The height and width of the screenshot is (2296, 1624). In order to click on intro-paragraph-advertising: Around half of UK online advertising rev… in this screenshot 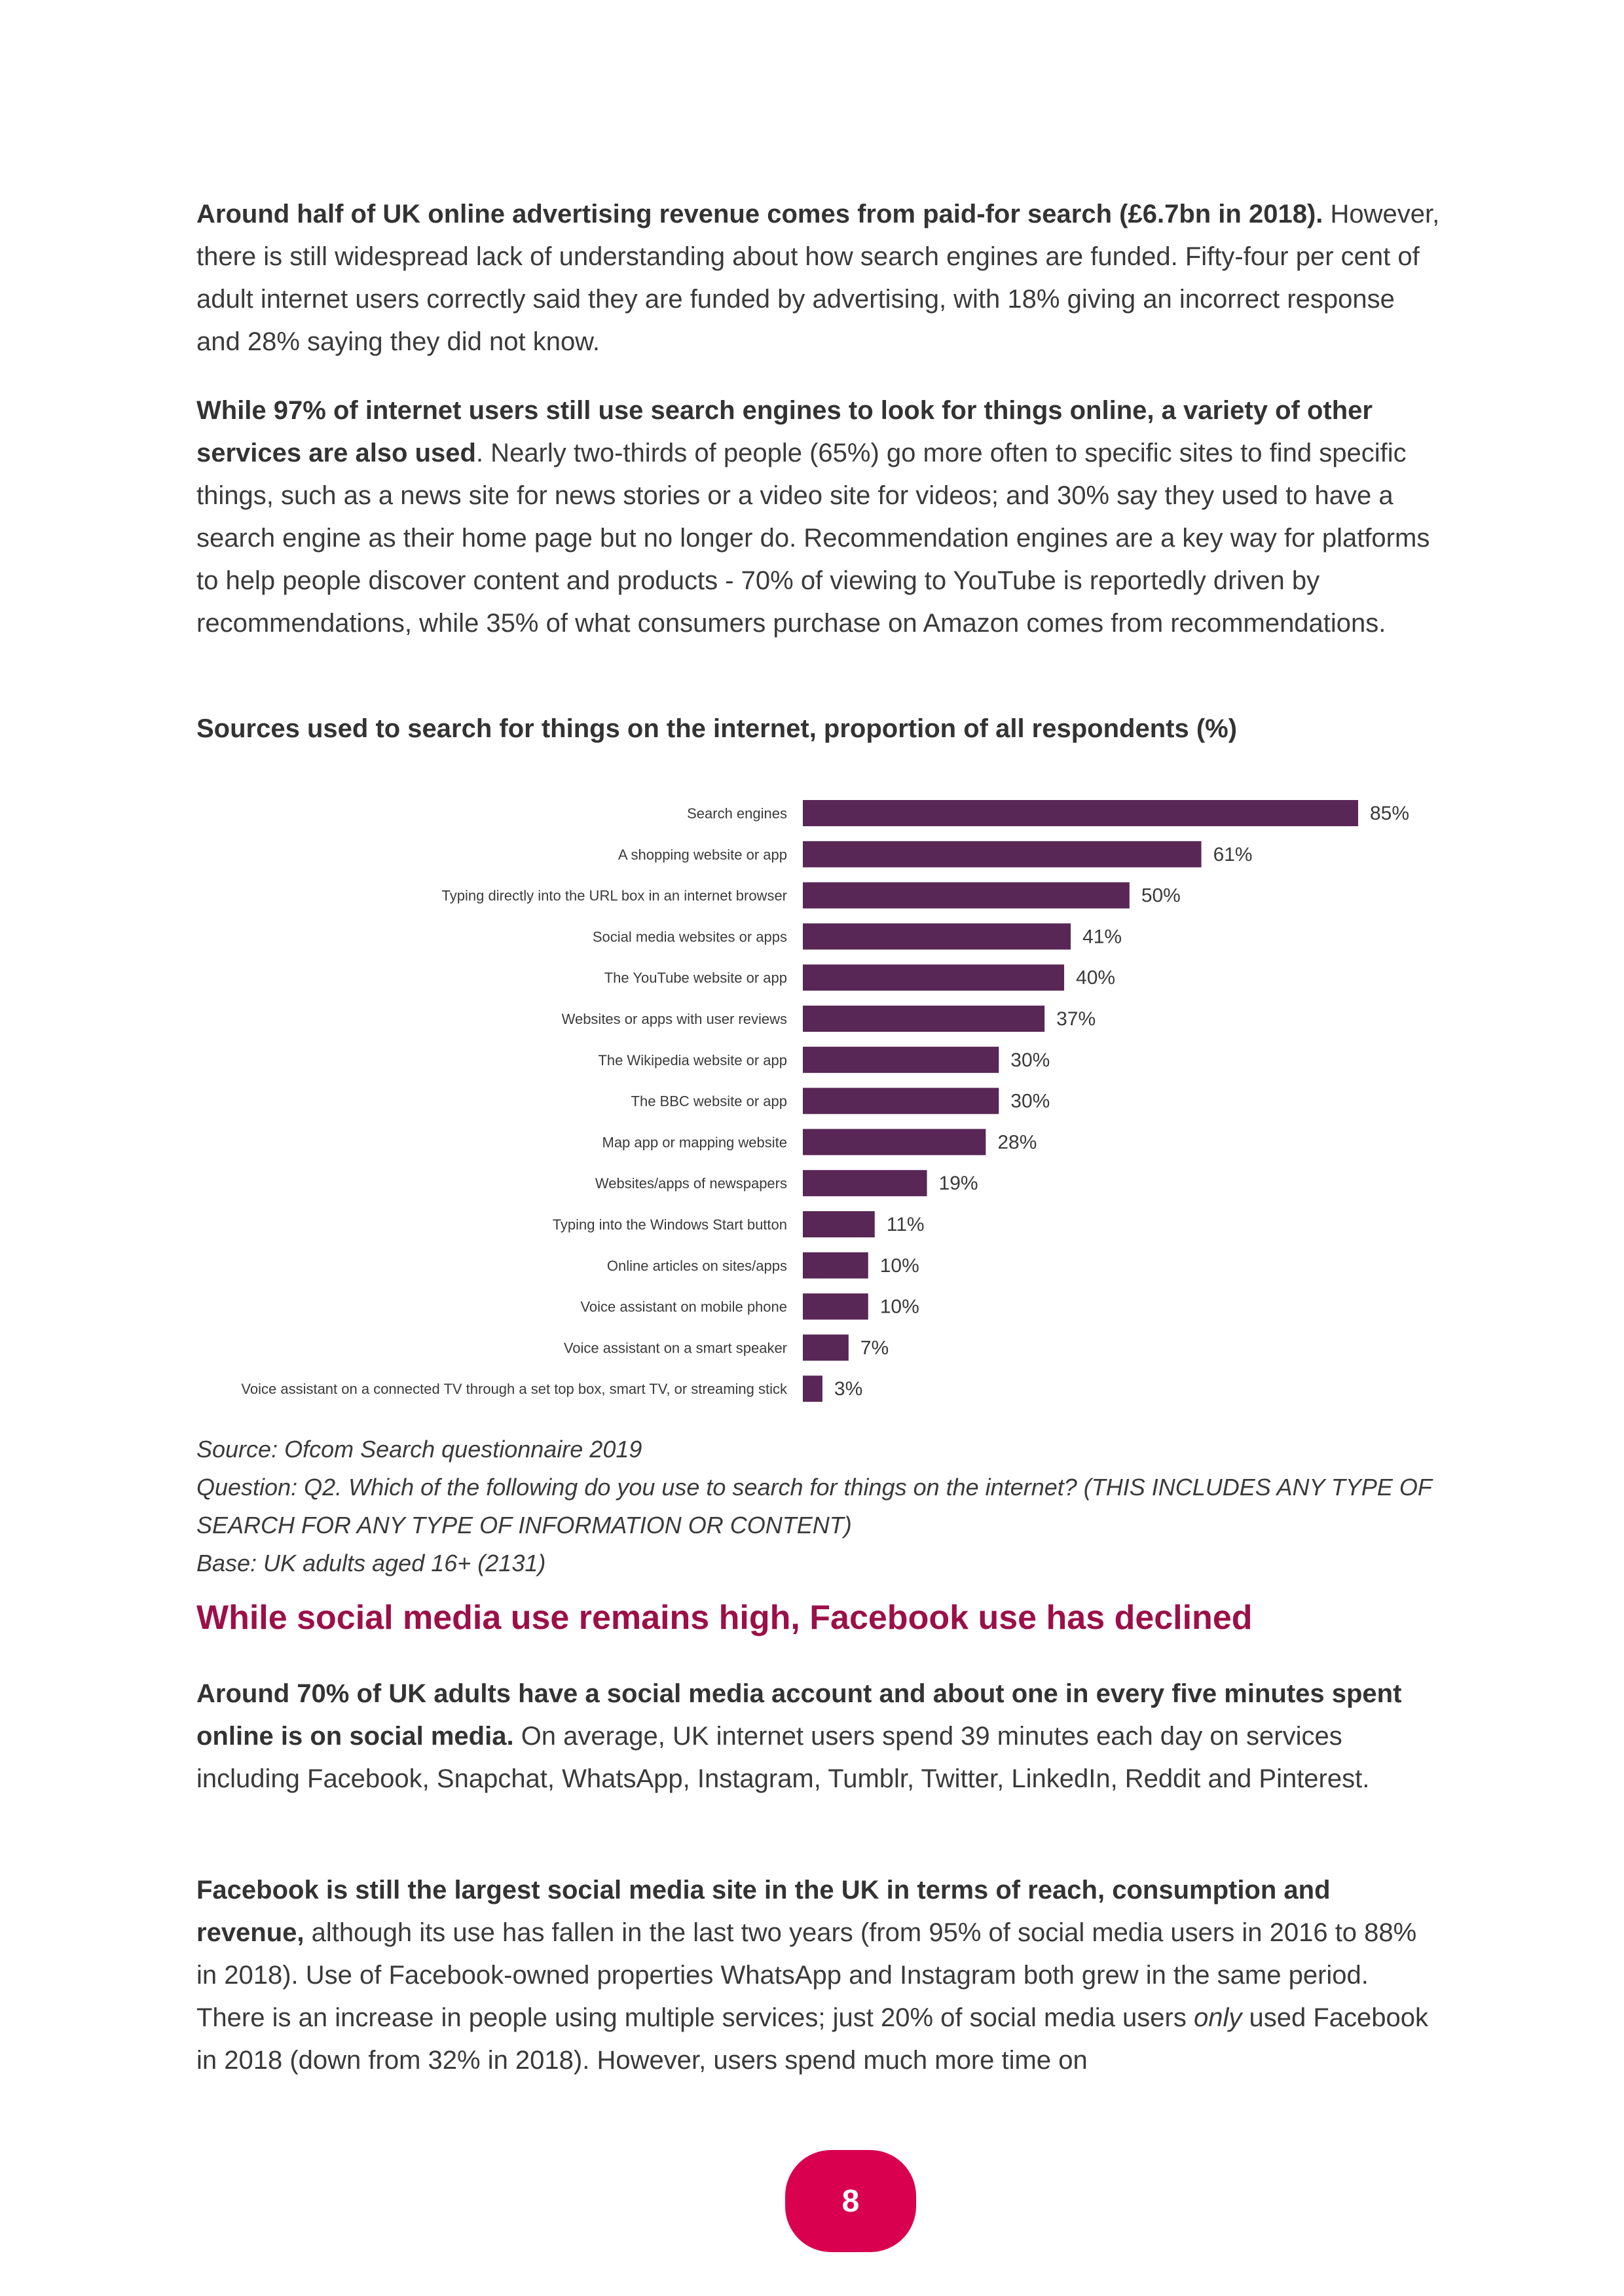, I will do `click(818, 278)`.